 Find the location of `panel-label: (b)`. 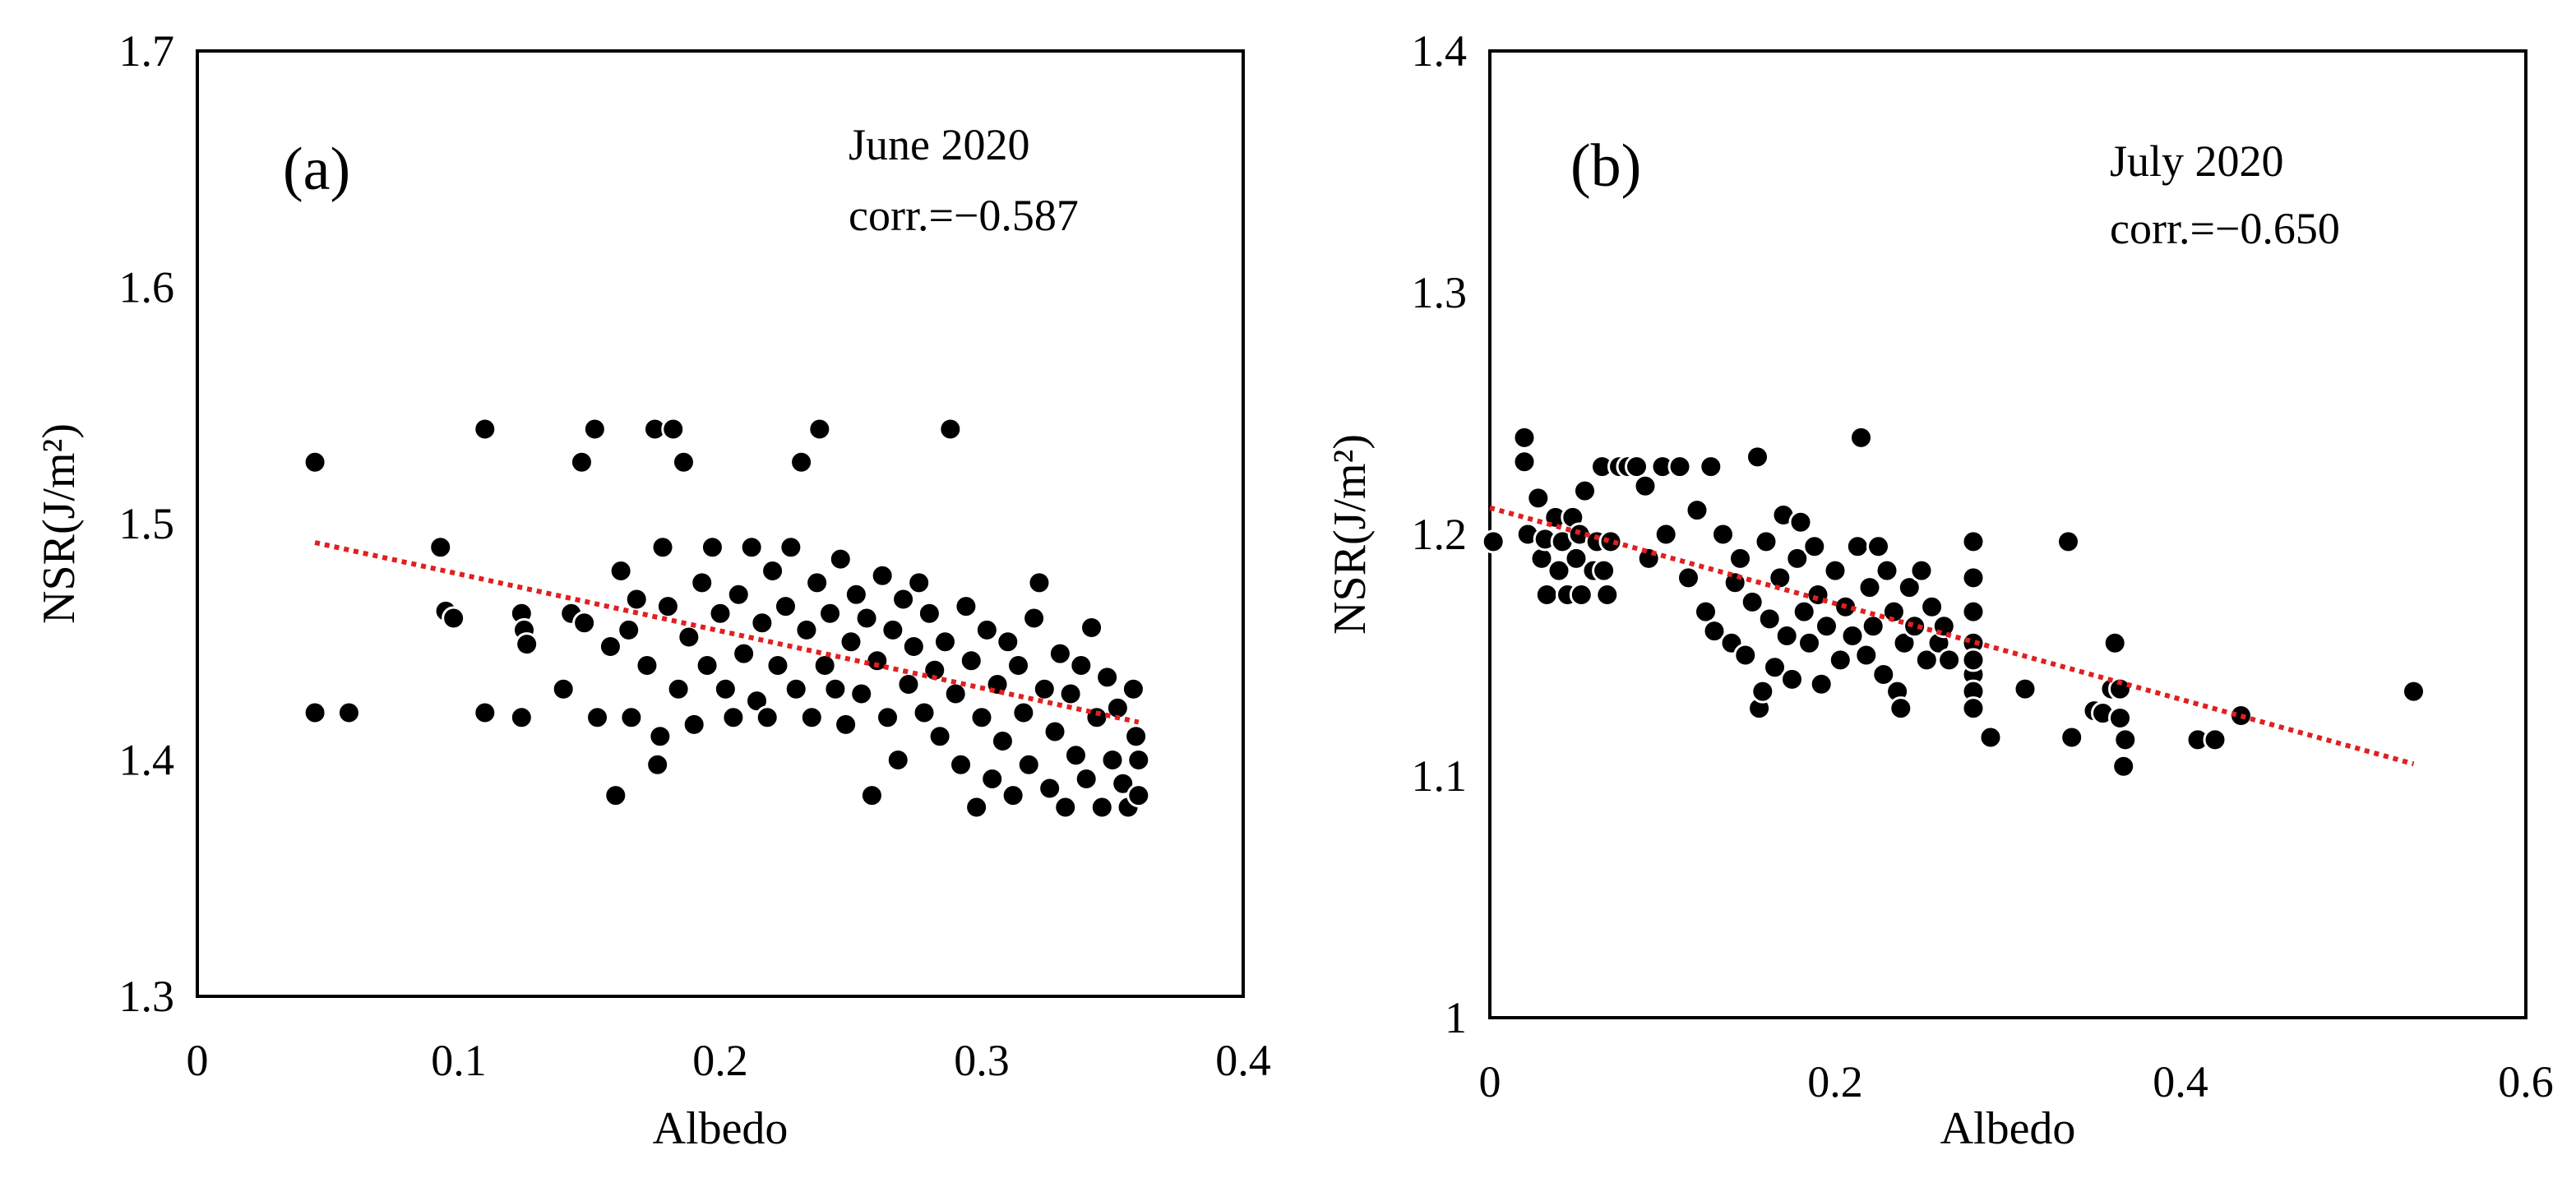

panel-label: (b) is located at coordinates (1605, 166).